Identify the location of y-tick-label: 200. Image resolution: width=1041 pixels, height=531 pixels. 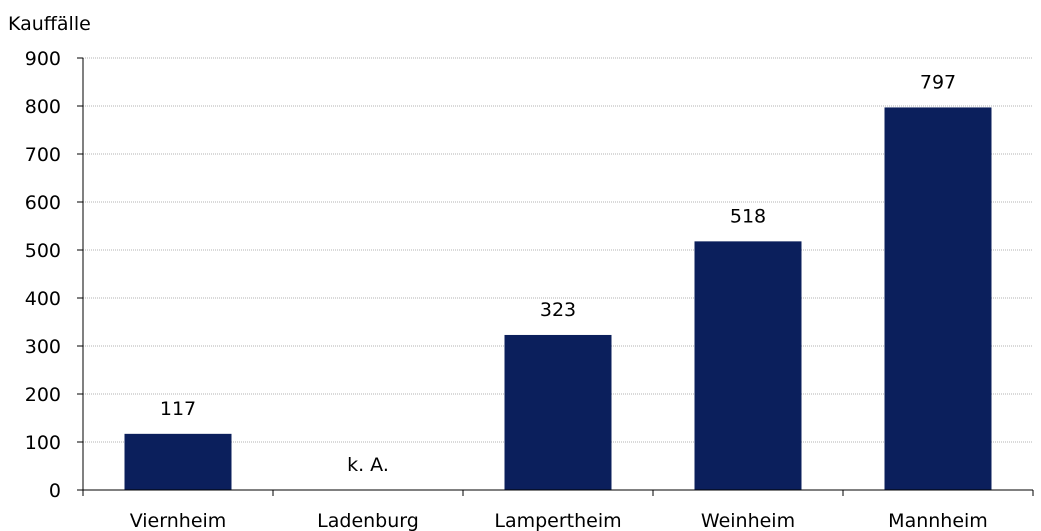
(43, 395).